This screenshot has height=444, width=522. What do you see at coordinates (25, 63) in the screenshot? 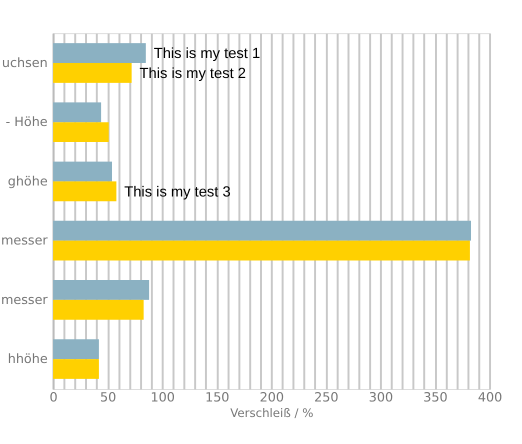
I see `y-tick-label: uchsen` at bounding box center [25, 63].